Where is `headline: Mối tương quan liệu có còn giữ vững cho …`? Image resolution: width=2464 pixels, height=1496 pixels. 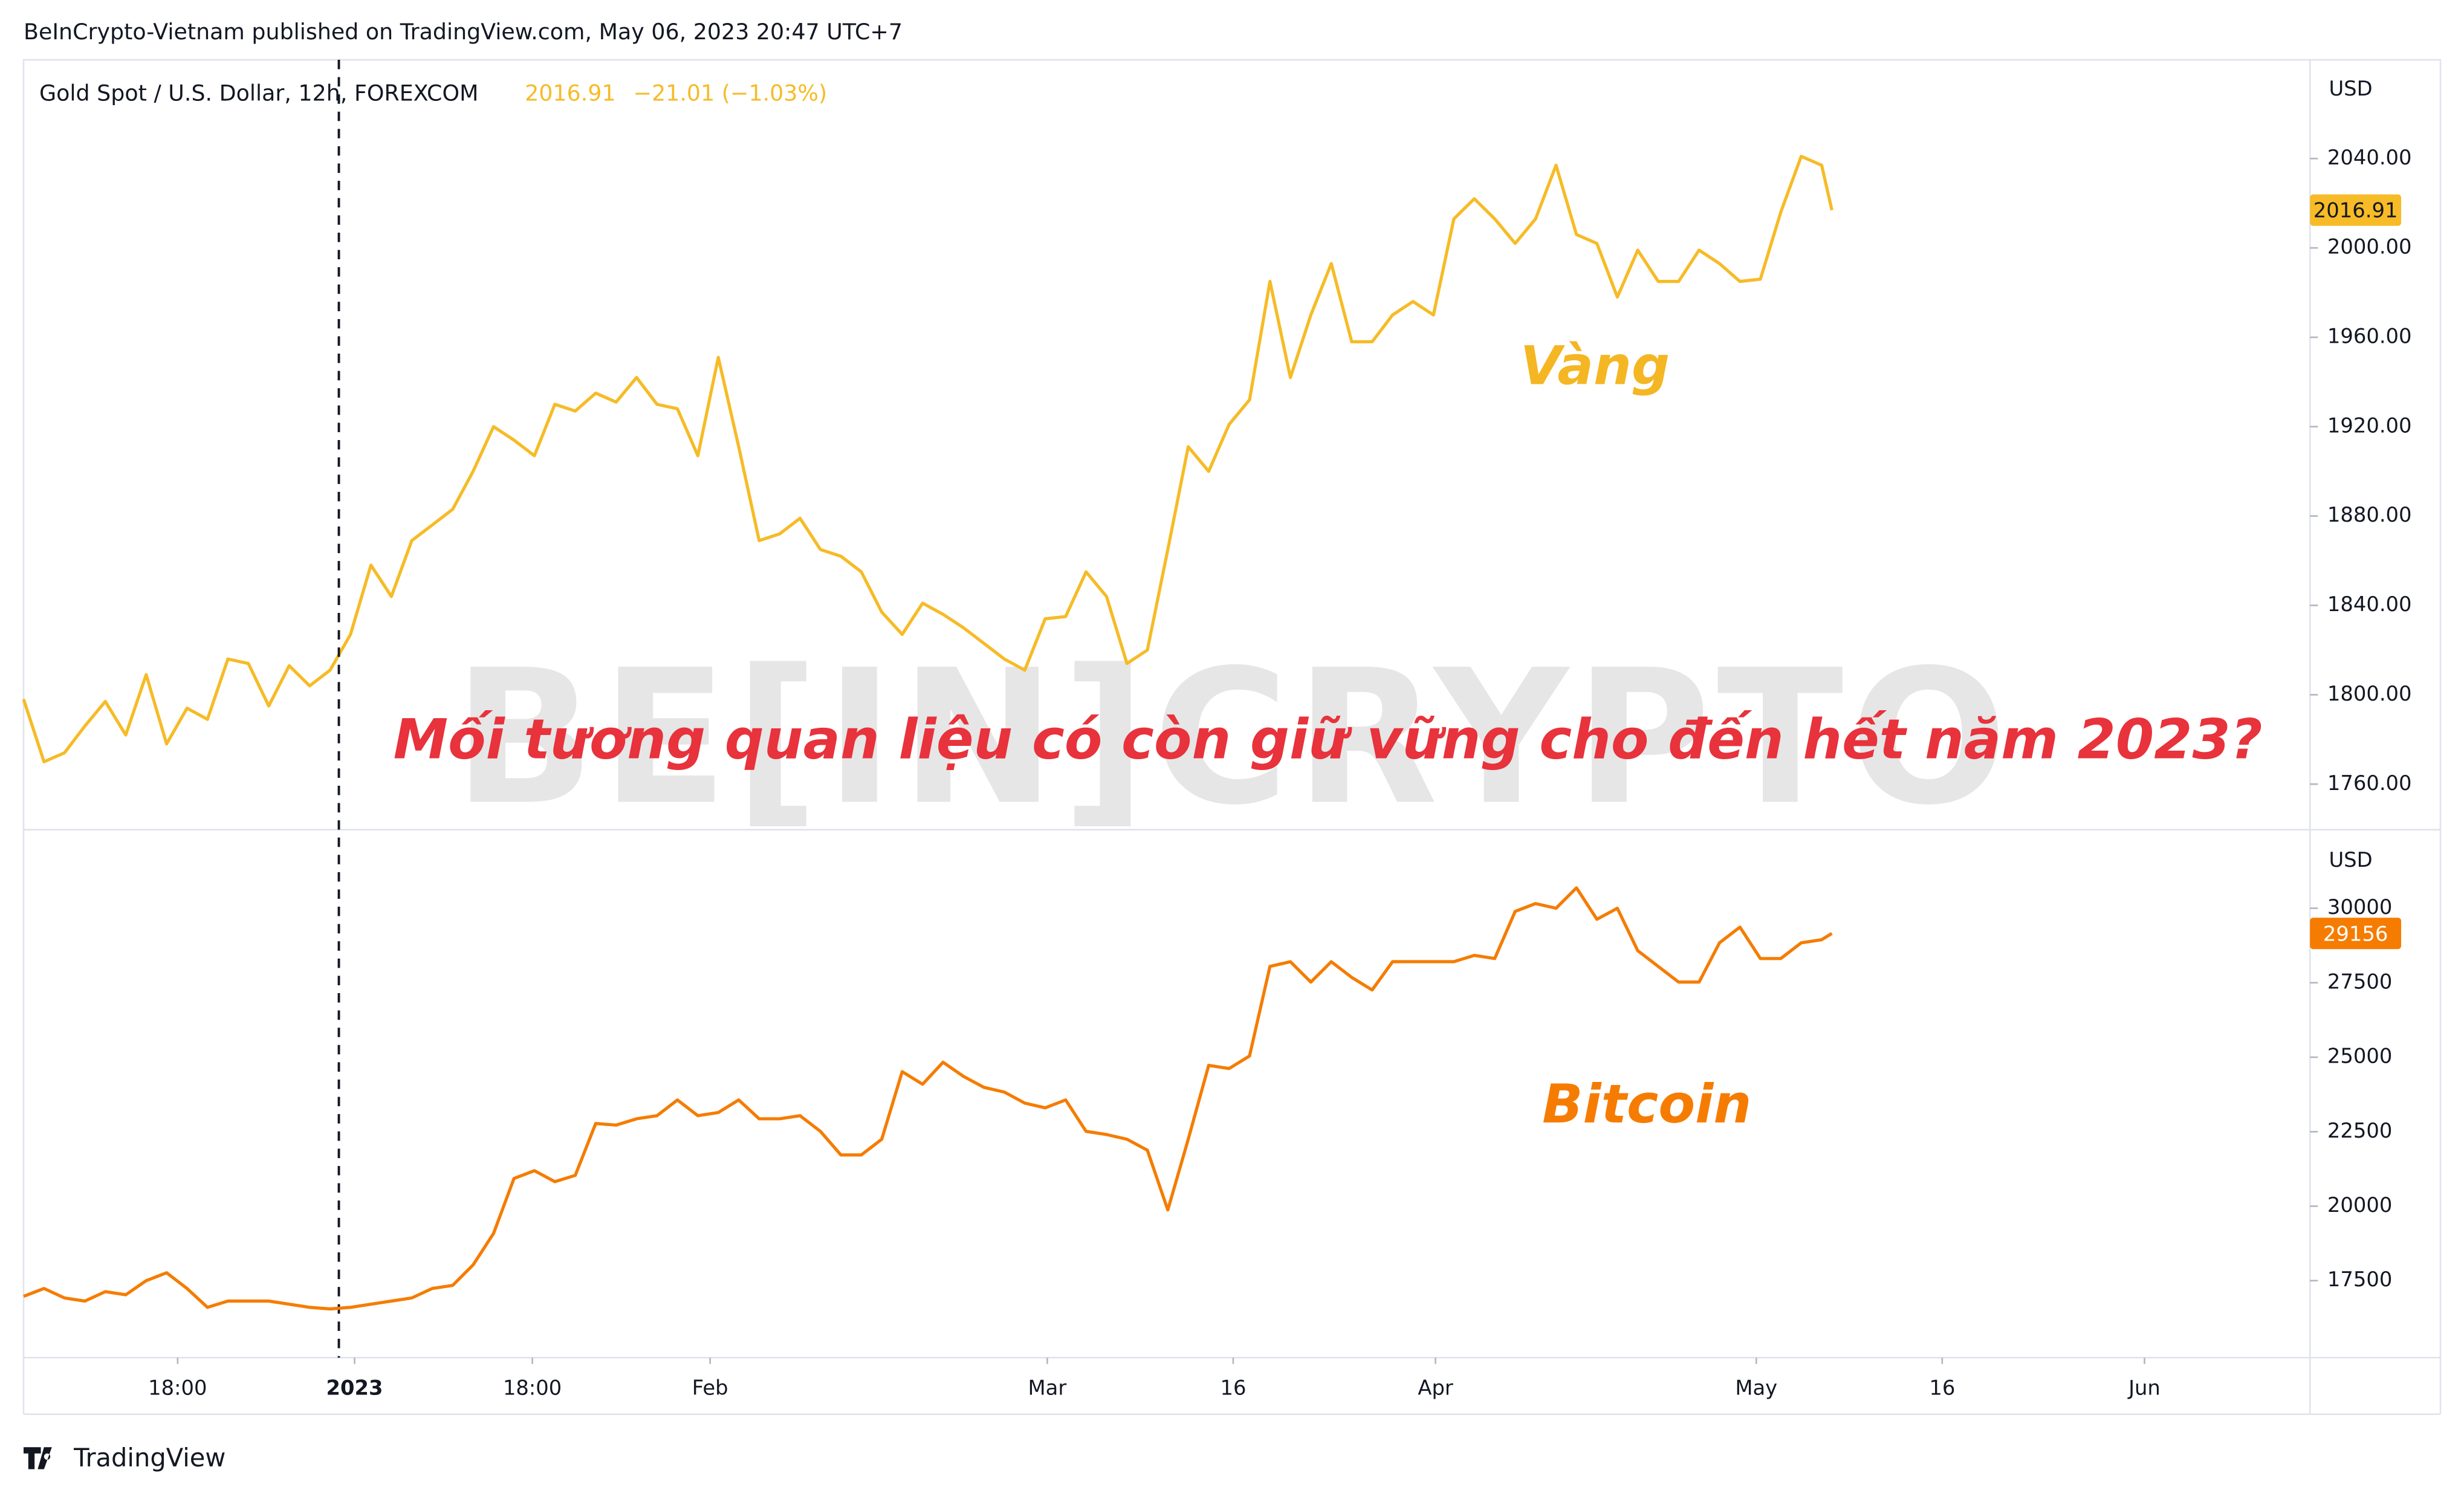
headline: Mối tương quan liệu có còn giữ vững cho … is located at coordinates (1328, 740).